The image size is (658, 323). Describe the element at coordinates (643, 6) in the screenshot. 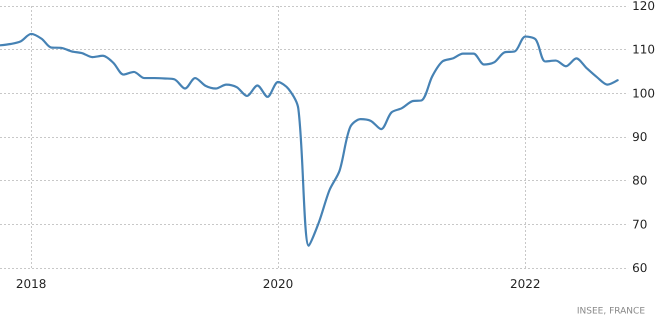

I see `y-tick-label: 120` at that location.